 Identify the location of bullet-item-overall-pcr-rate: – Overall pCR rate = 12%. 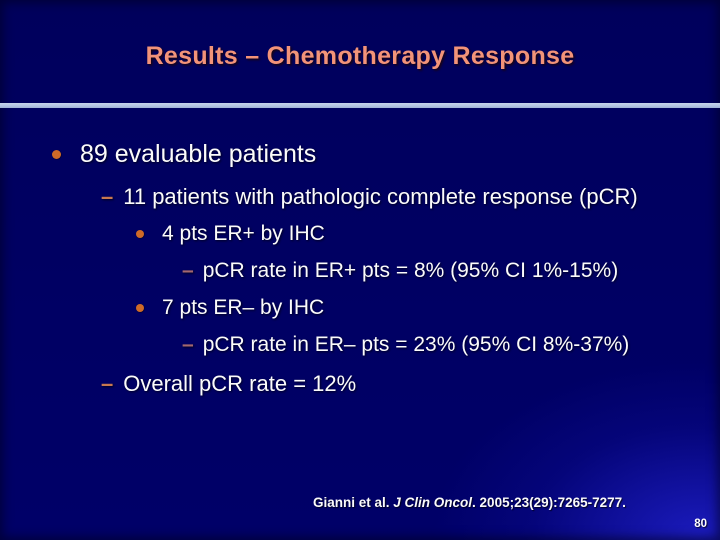
(228, 384).